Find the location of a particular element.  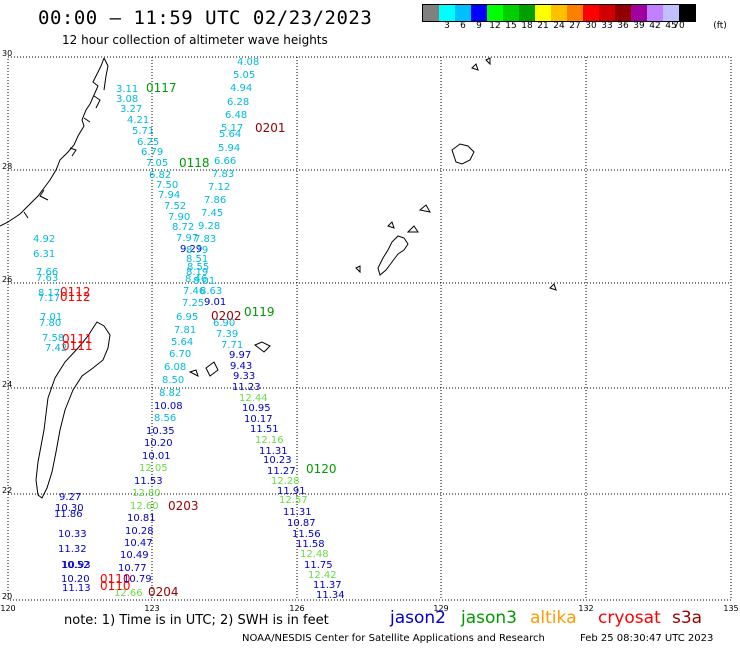

wave-height-value: 10.23 is located at coordinates (277, 460).